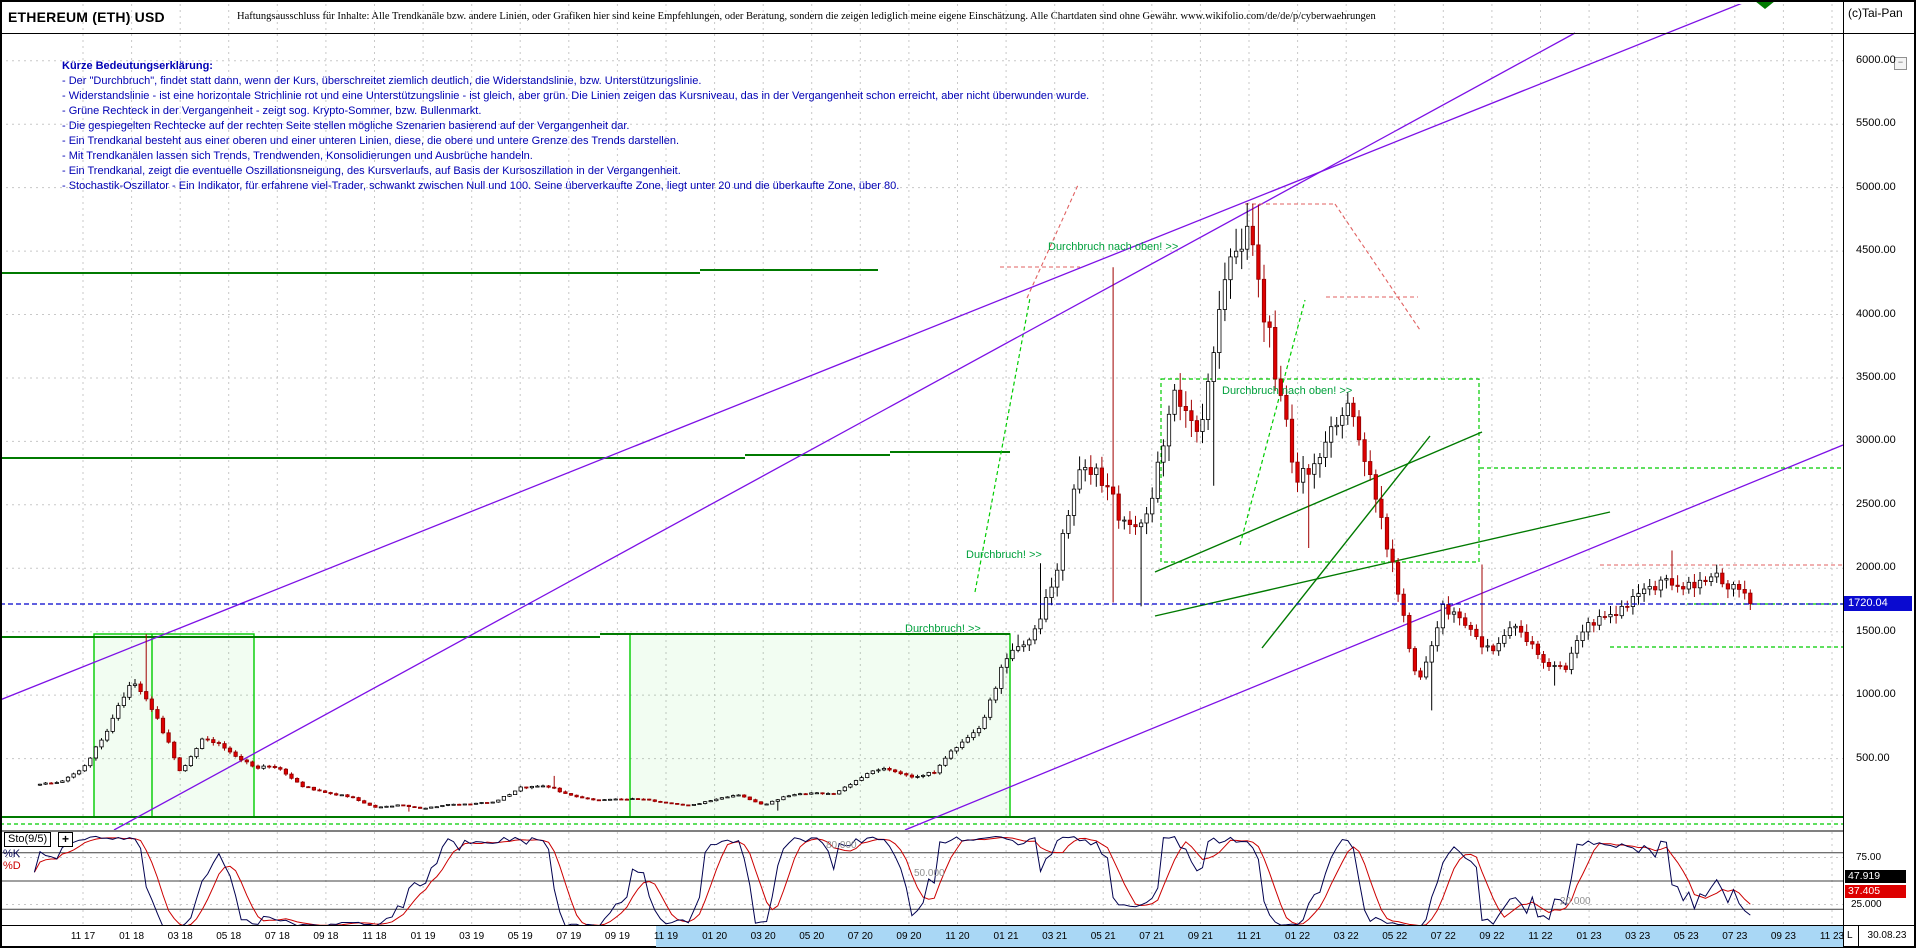 The width and height of the screenshot is (1916, 948). Describe the element at coordinates (12, 854) in the screenshot. I see `stochastic-k-label: %K` at that location.